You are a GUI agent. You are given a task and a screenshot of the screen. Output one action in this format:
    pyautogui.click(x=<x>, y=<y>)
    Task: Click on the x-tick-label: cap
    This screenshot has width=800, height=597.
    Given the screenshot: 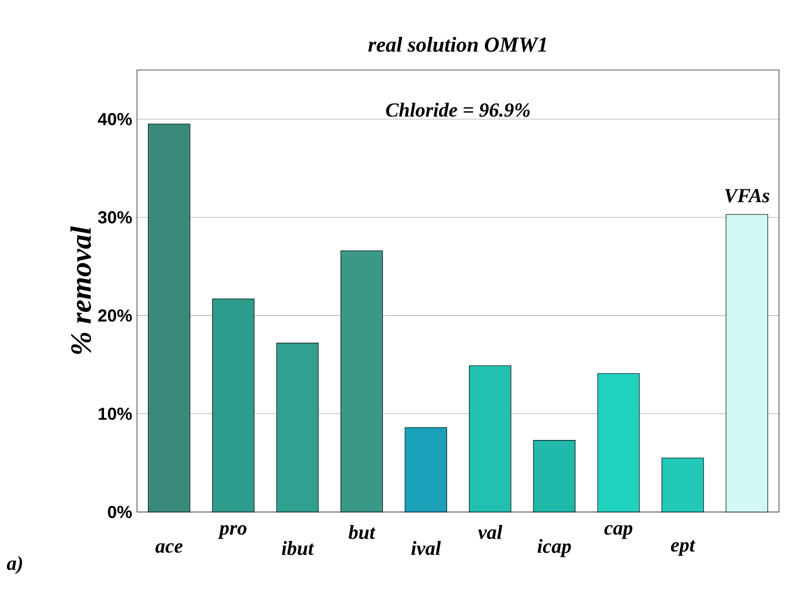 What is the action you would take?
    pyautogui.click(x=618, y=532)
    